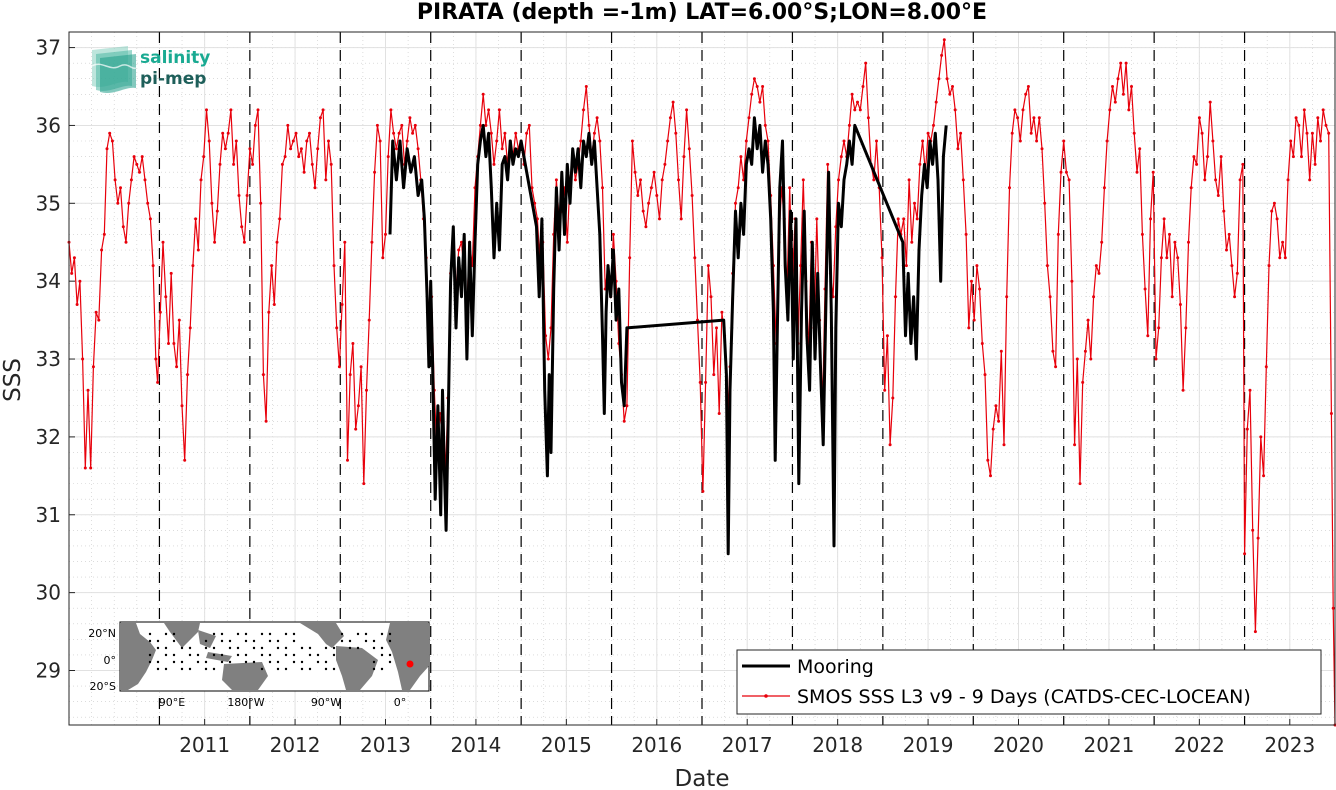 This screenshot has height=790, width=1336. What do you see at coordinates (48, 515) in the screenshot?
I see `y-tick-label-31: 31` at bounding box center [48, 515].